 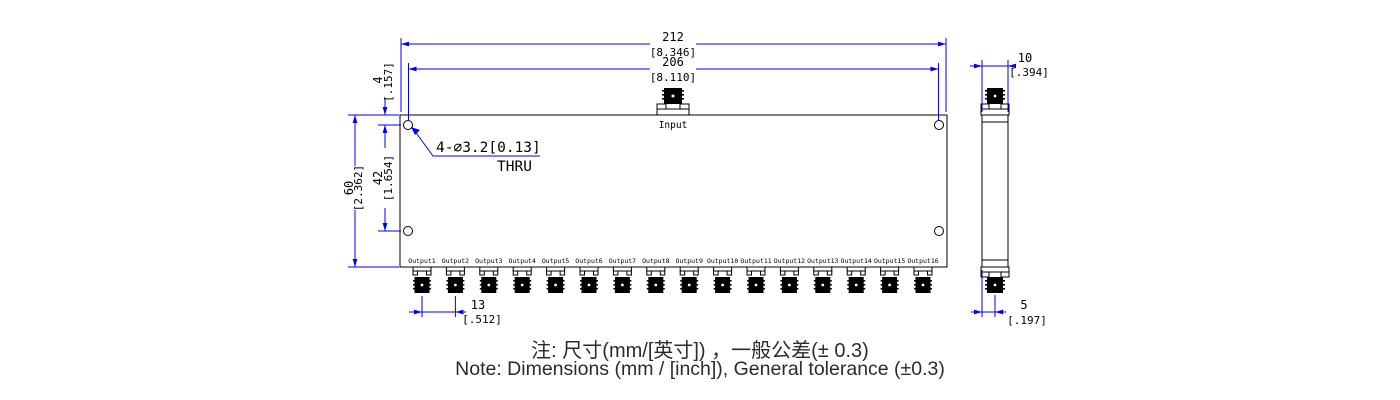 I want to click on output-connector: Output13, so click(x=823, y=275).